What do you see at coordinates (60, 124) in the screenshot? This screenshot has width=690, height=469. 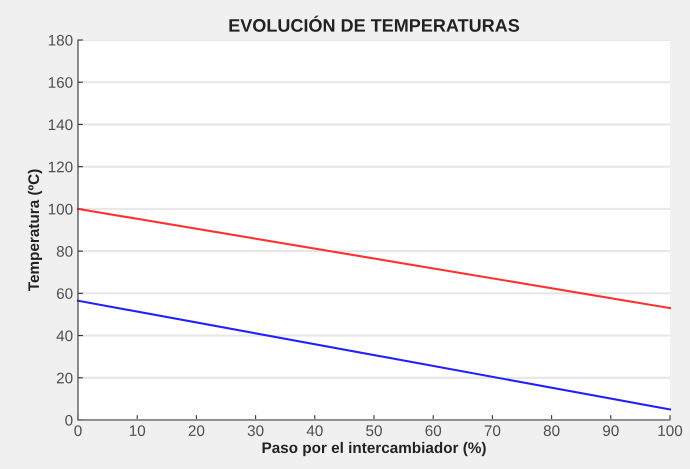 I see `y-tick-label: 140` at bounding box center [60, 124].